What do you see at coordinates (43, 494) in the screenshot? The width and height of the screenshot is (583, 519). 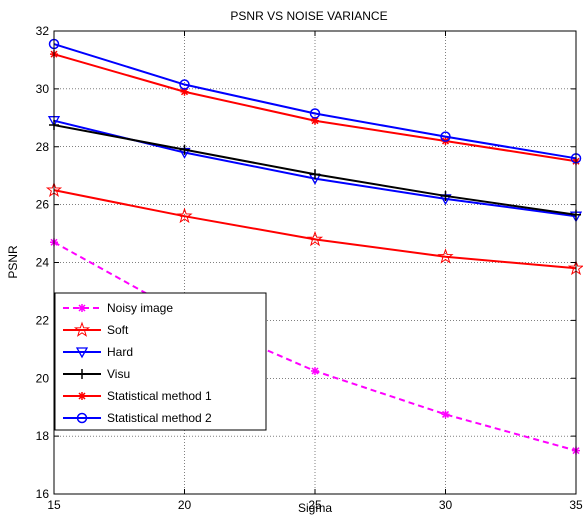 I see `y-tick-label: 16` at bounding box center [43, 494].